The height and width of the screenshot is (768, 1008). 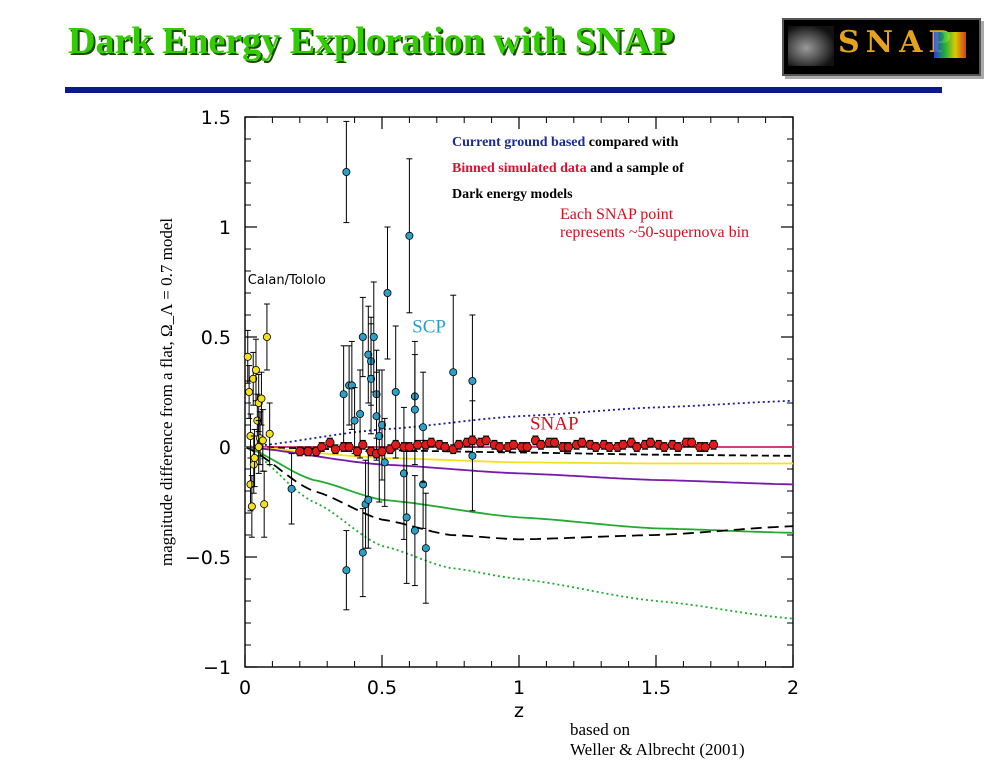 I want to click on snap-note-line-1: Each SNAP point, so click(x=617, y=214).